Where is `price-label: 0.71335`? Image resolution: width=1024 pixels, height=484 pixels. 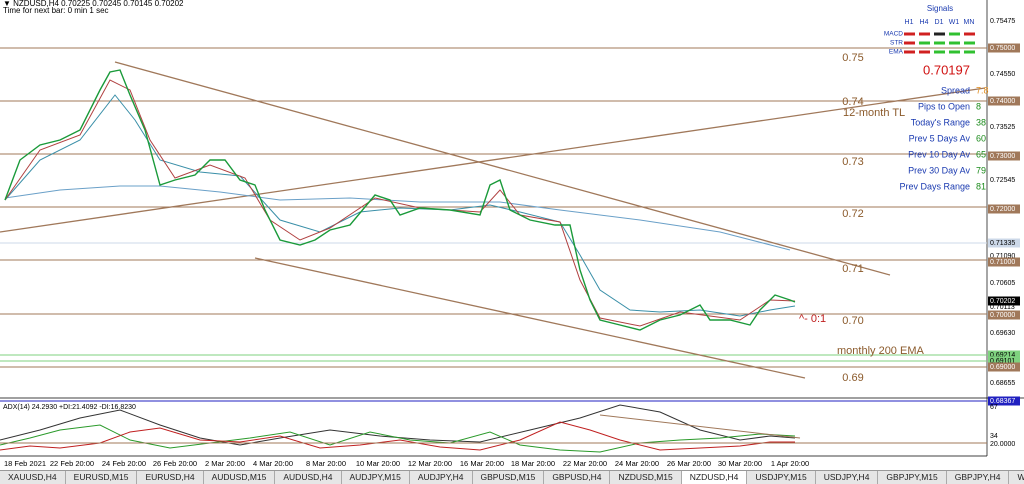 price-label: 0.71335 is located at coordinates (1002, 243).